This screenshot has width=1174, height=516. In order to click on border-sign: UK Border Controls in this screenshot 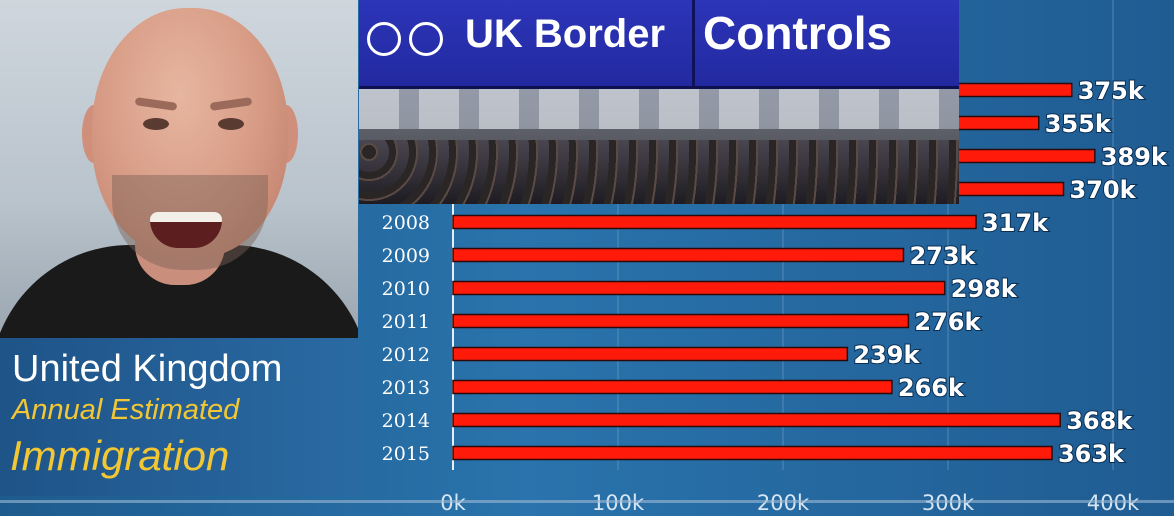, I will do `click(659, 44)`.